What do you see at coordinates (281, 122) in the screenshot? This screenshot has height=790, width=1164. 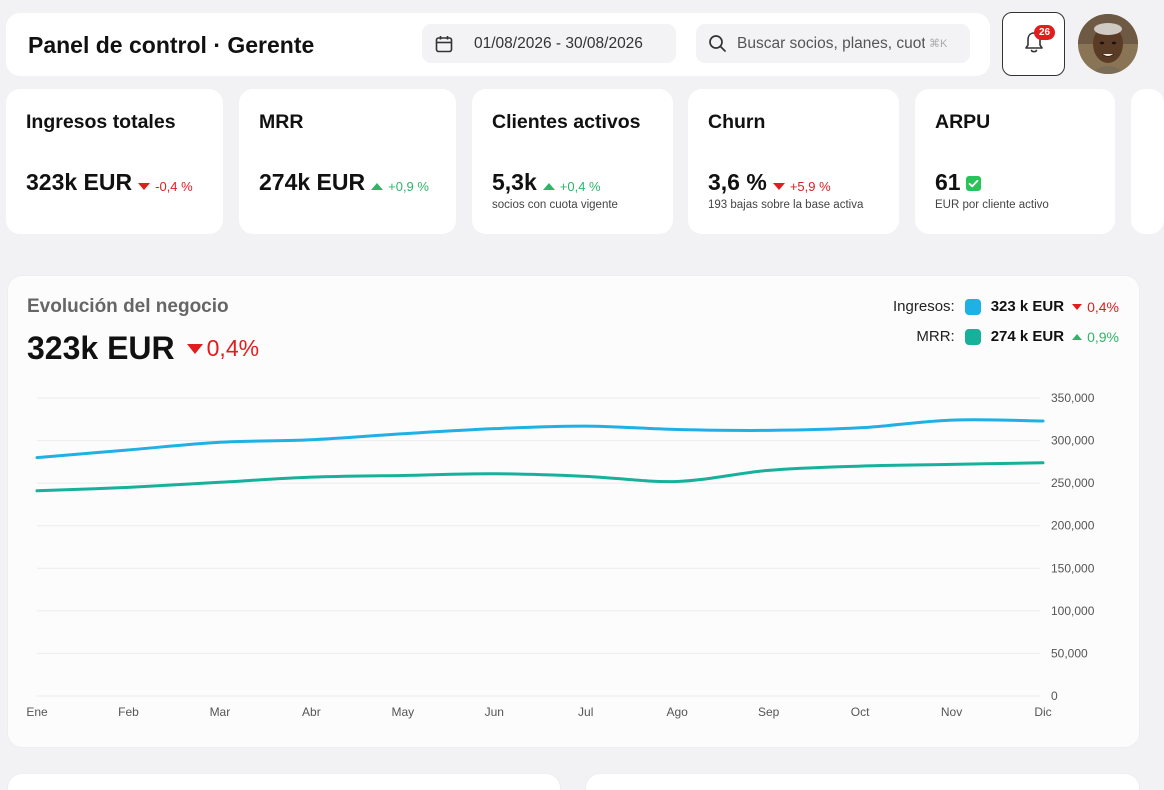 I see `kpi-label: MRR` at bounding box center [281, 122].